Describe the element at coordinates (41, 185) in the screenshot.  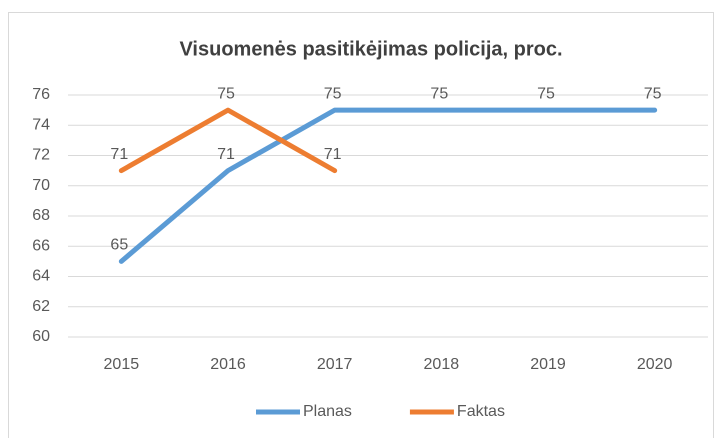
I see `y-tick-label: 70` at that location.